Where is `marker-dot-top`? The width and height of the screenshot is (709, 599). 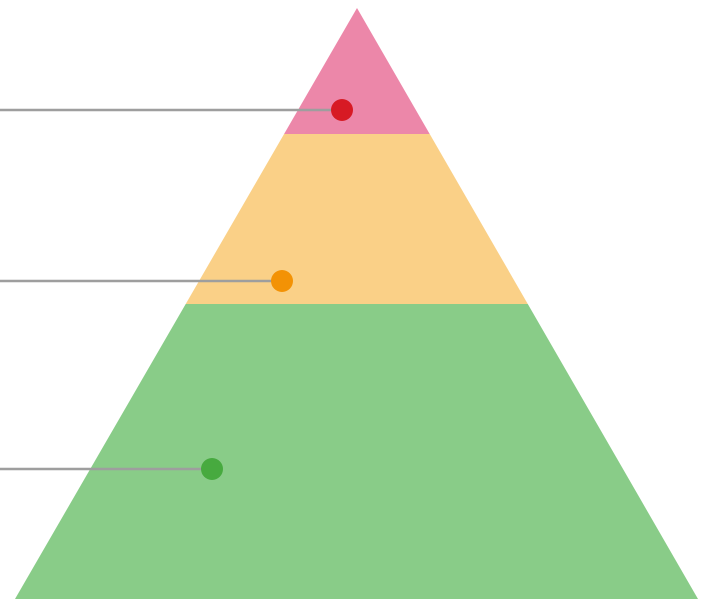
marker-dot-top is located at coordinates (342, 110).